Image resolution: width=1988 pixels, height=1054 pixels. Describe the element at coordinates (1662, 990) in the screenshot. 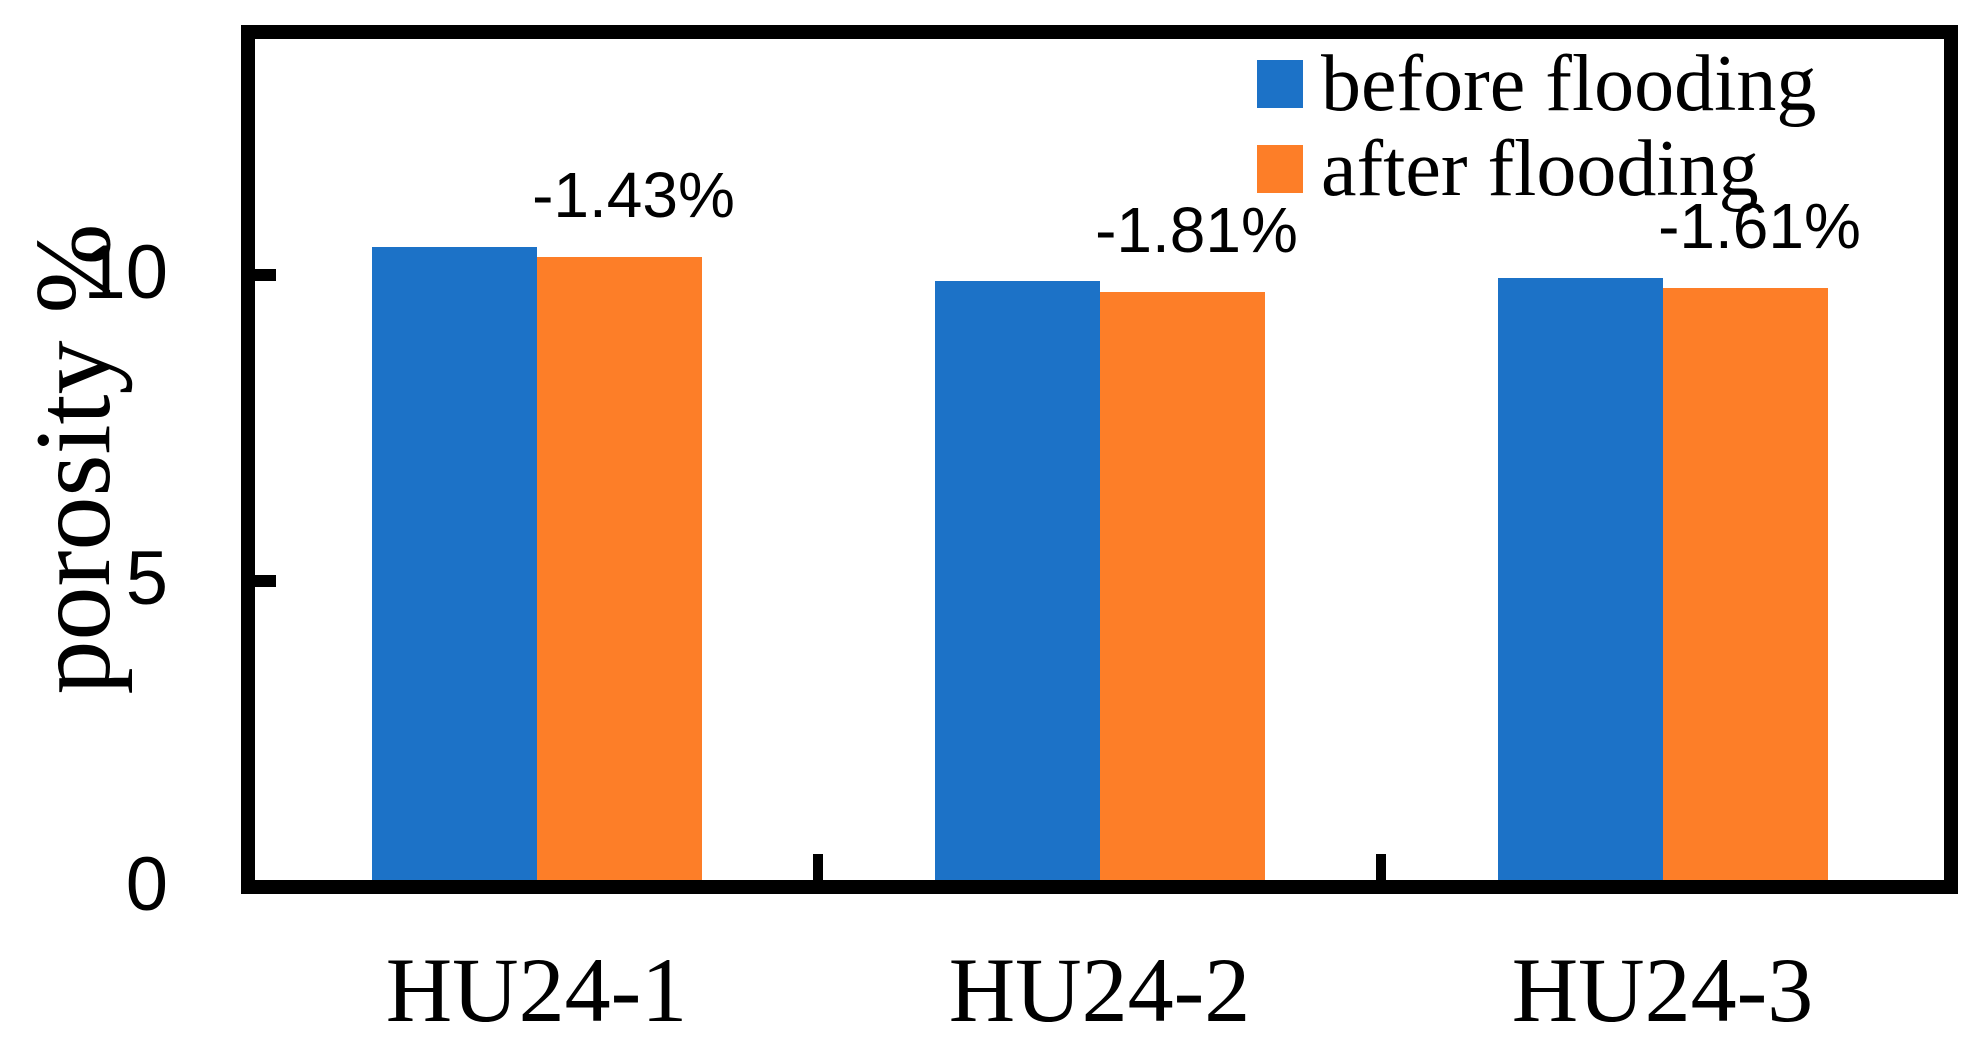

I see `category-label-HU24-3: HU24-3` at that location.